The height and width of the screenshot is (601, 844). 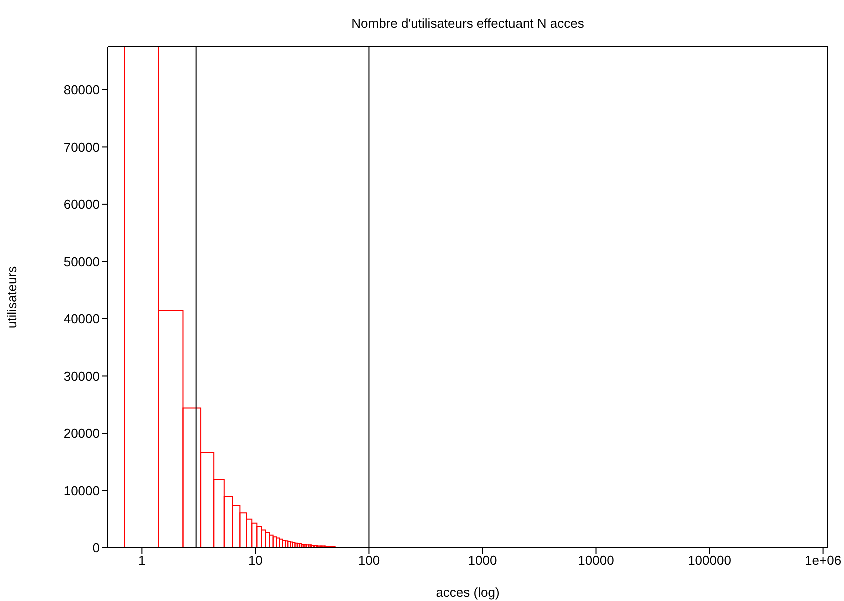 What do you see at coordinates (710, 560) in the screenshot?
I see `x-tick-label: 100000` at bounding box center [710, 560].